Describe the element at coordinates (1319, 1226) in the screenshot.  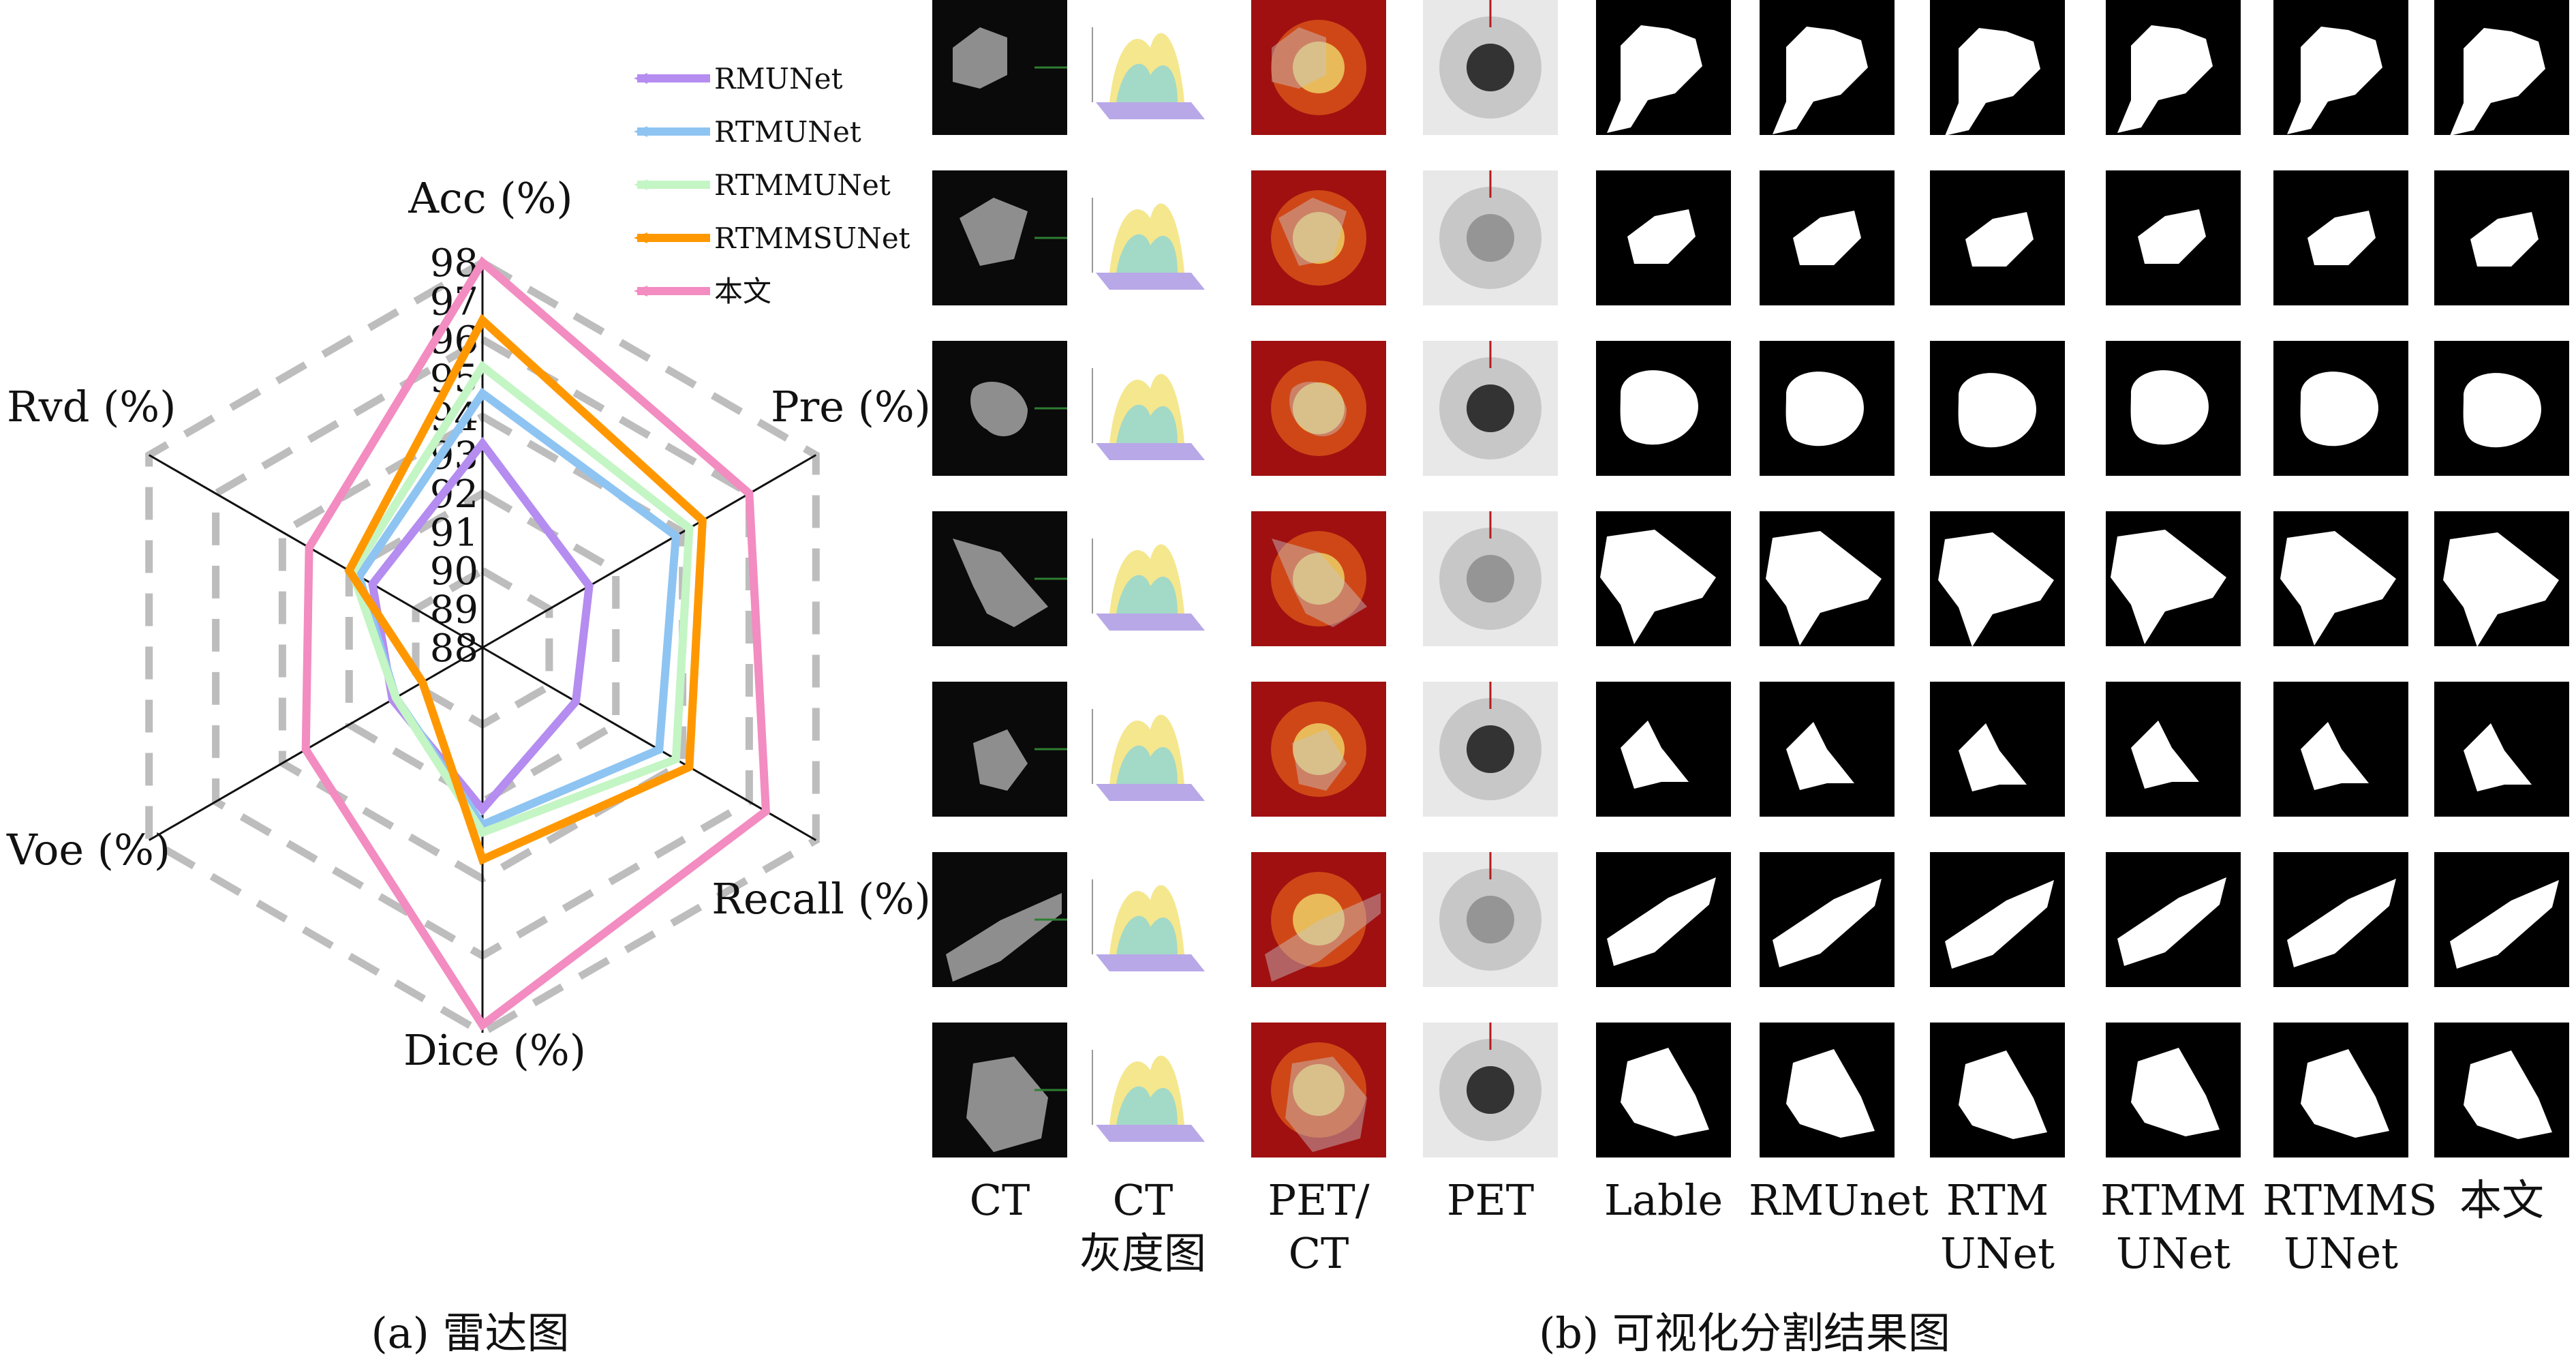
I see `column-label: PET/ CT` at that location.